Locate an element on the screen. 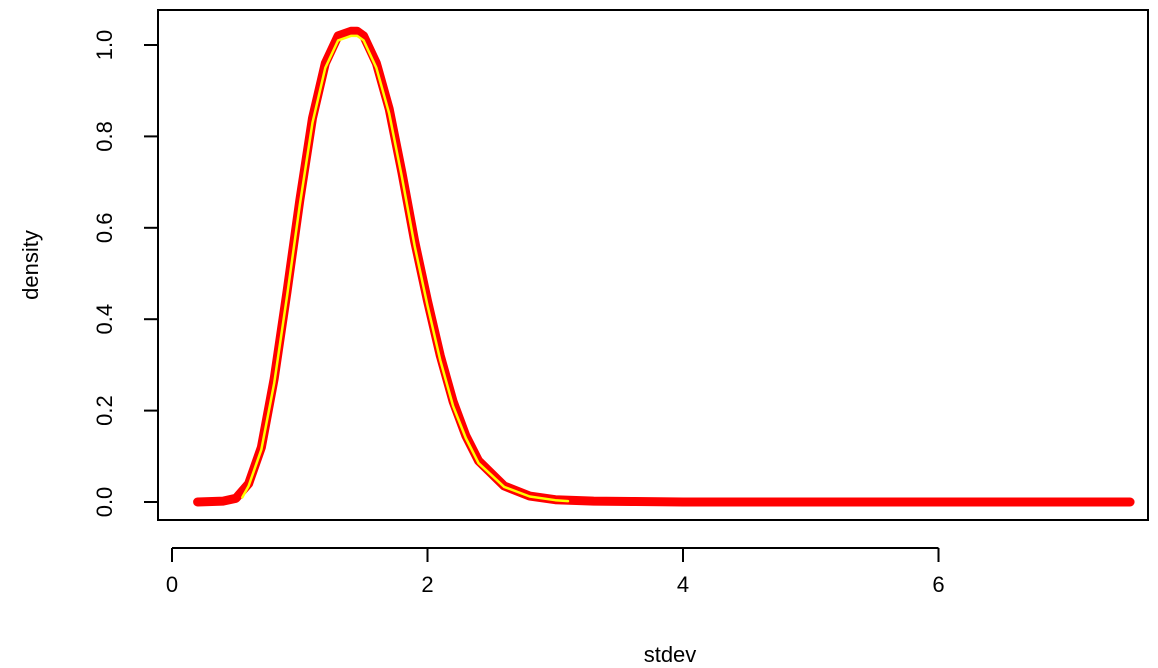  y-tick-label: 0.0 is located at coordinates (104, 502).